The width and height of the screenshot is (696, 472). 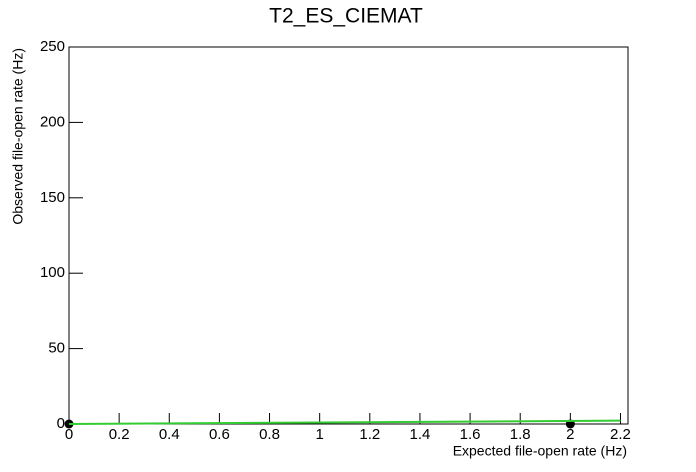 What do you see at coordinates (570, 434) in the screenshot?
I see `x-tick-label: 2` at bounding box center [570, 434].